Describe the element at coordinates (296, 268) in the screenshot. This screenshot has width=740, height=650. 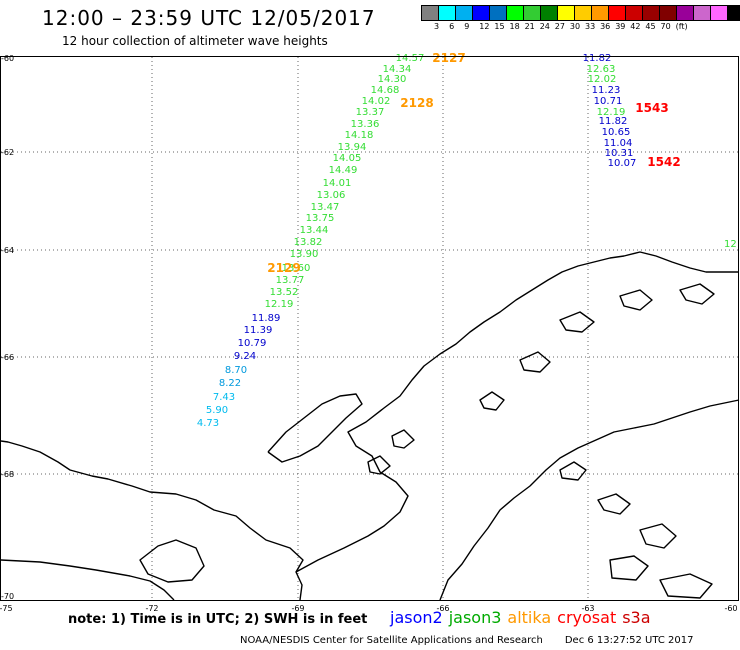
I see `wave-height-value: 13.60` at that location.